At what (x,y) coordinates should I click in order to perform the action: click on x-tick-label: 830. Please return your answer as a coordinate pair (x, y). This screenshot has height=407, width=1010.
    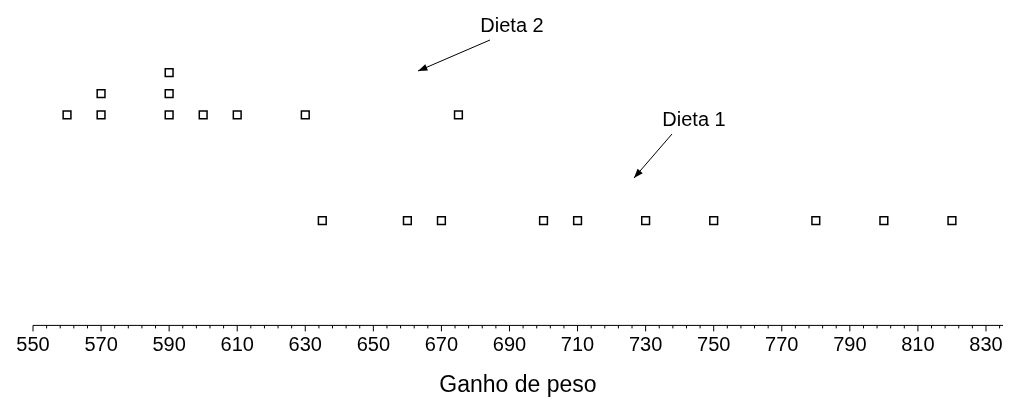
    Looking at the image, I should click on (986, 343).